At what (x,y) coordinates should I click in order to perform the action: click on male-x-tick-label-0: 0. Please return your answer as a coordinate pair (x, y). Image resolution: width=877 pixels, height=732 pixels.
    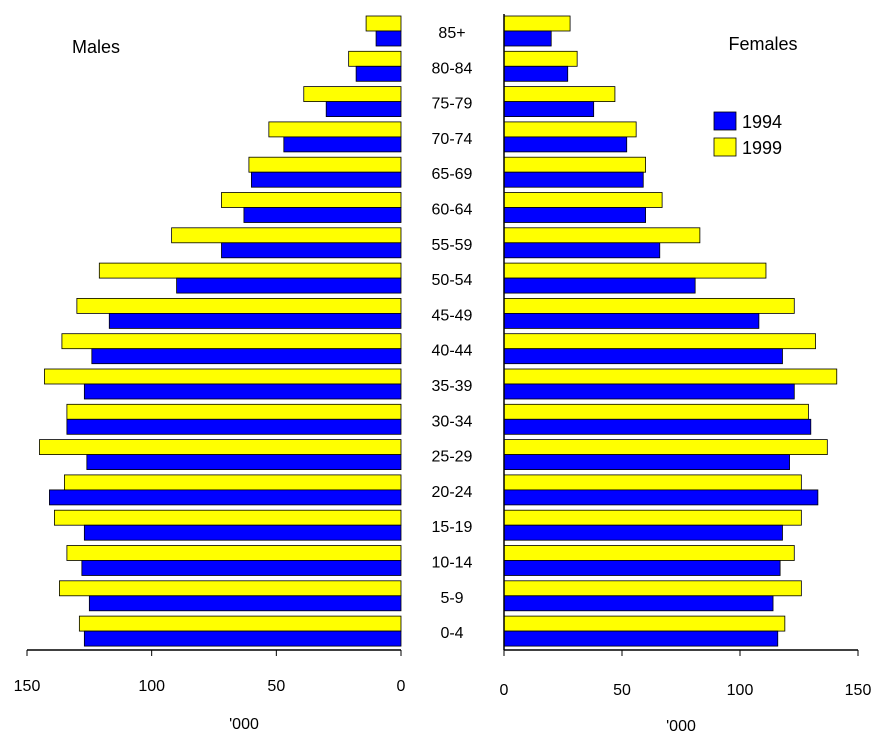
    Looking at the image, I should click on (401, 686).